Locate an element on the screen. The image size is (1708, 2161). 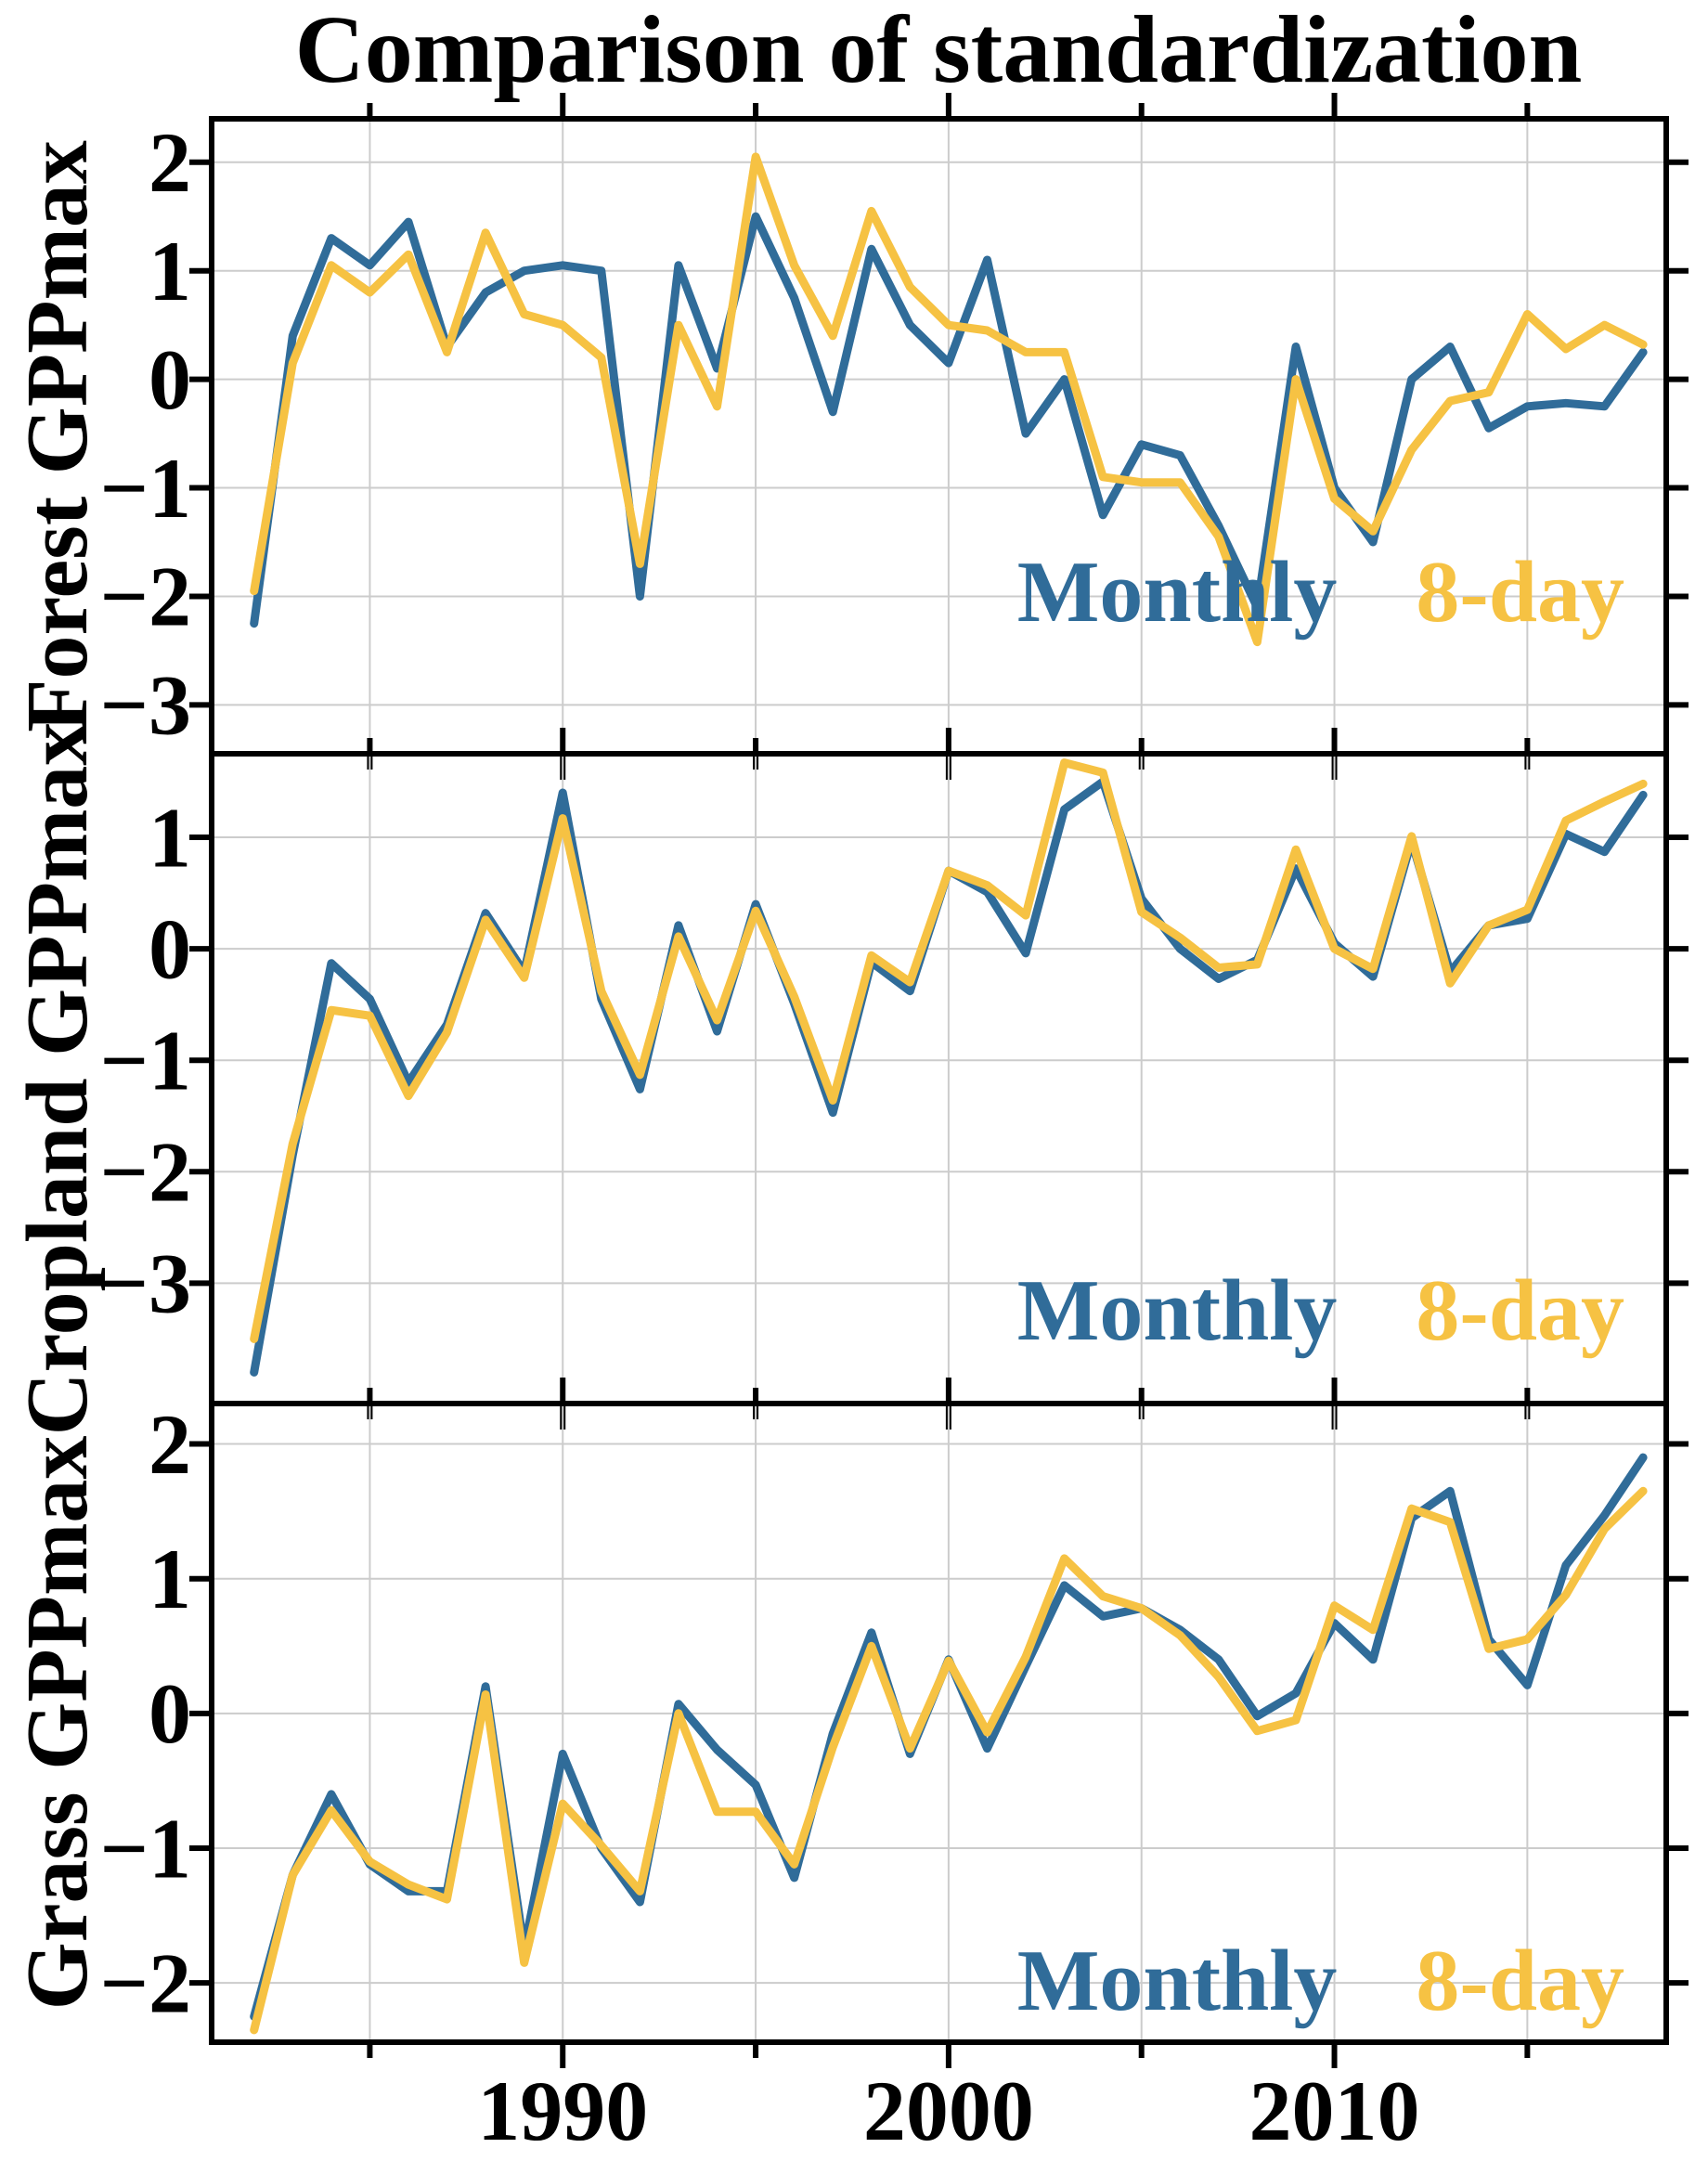
grass-ytick-label: 1 is located at coordinates (170, 1579).